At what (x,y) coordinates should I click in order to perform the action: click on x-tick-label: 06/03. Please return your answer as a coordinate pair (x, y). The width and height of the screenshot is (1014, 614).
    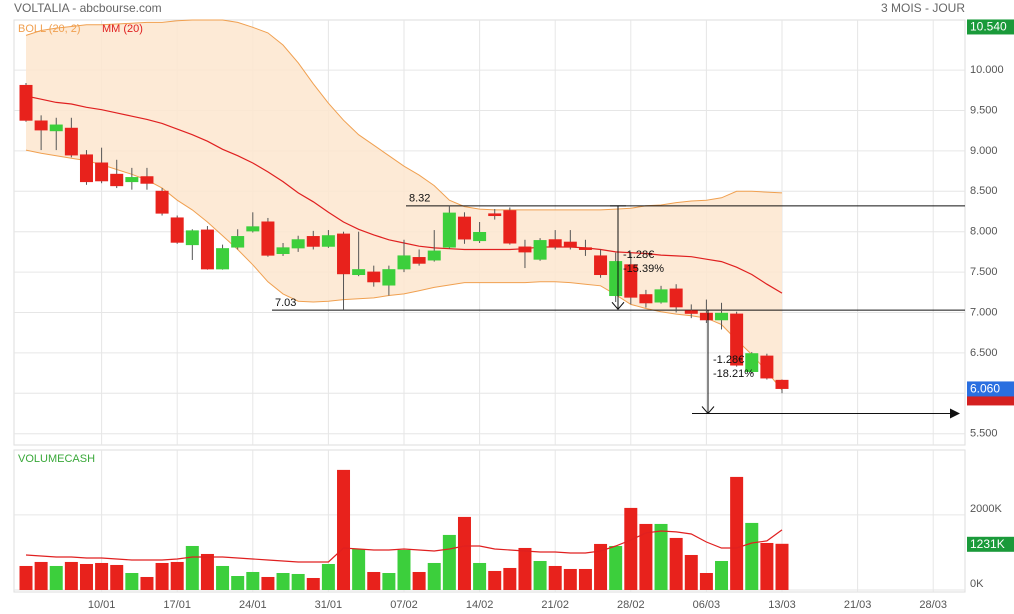
    Looking at the image, I should click on (707, 605).